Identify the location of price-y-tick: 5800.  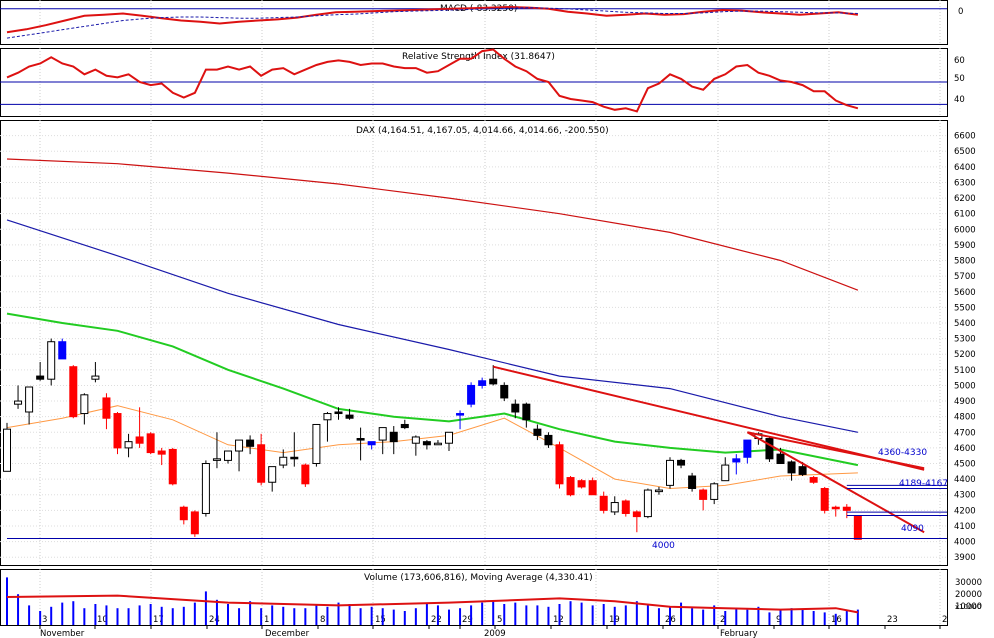
(965, 262).